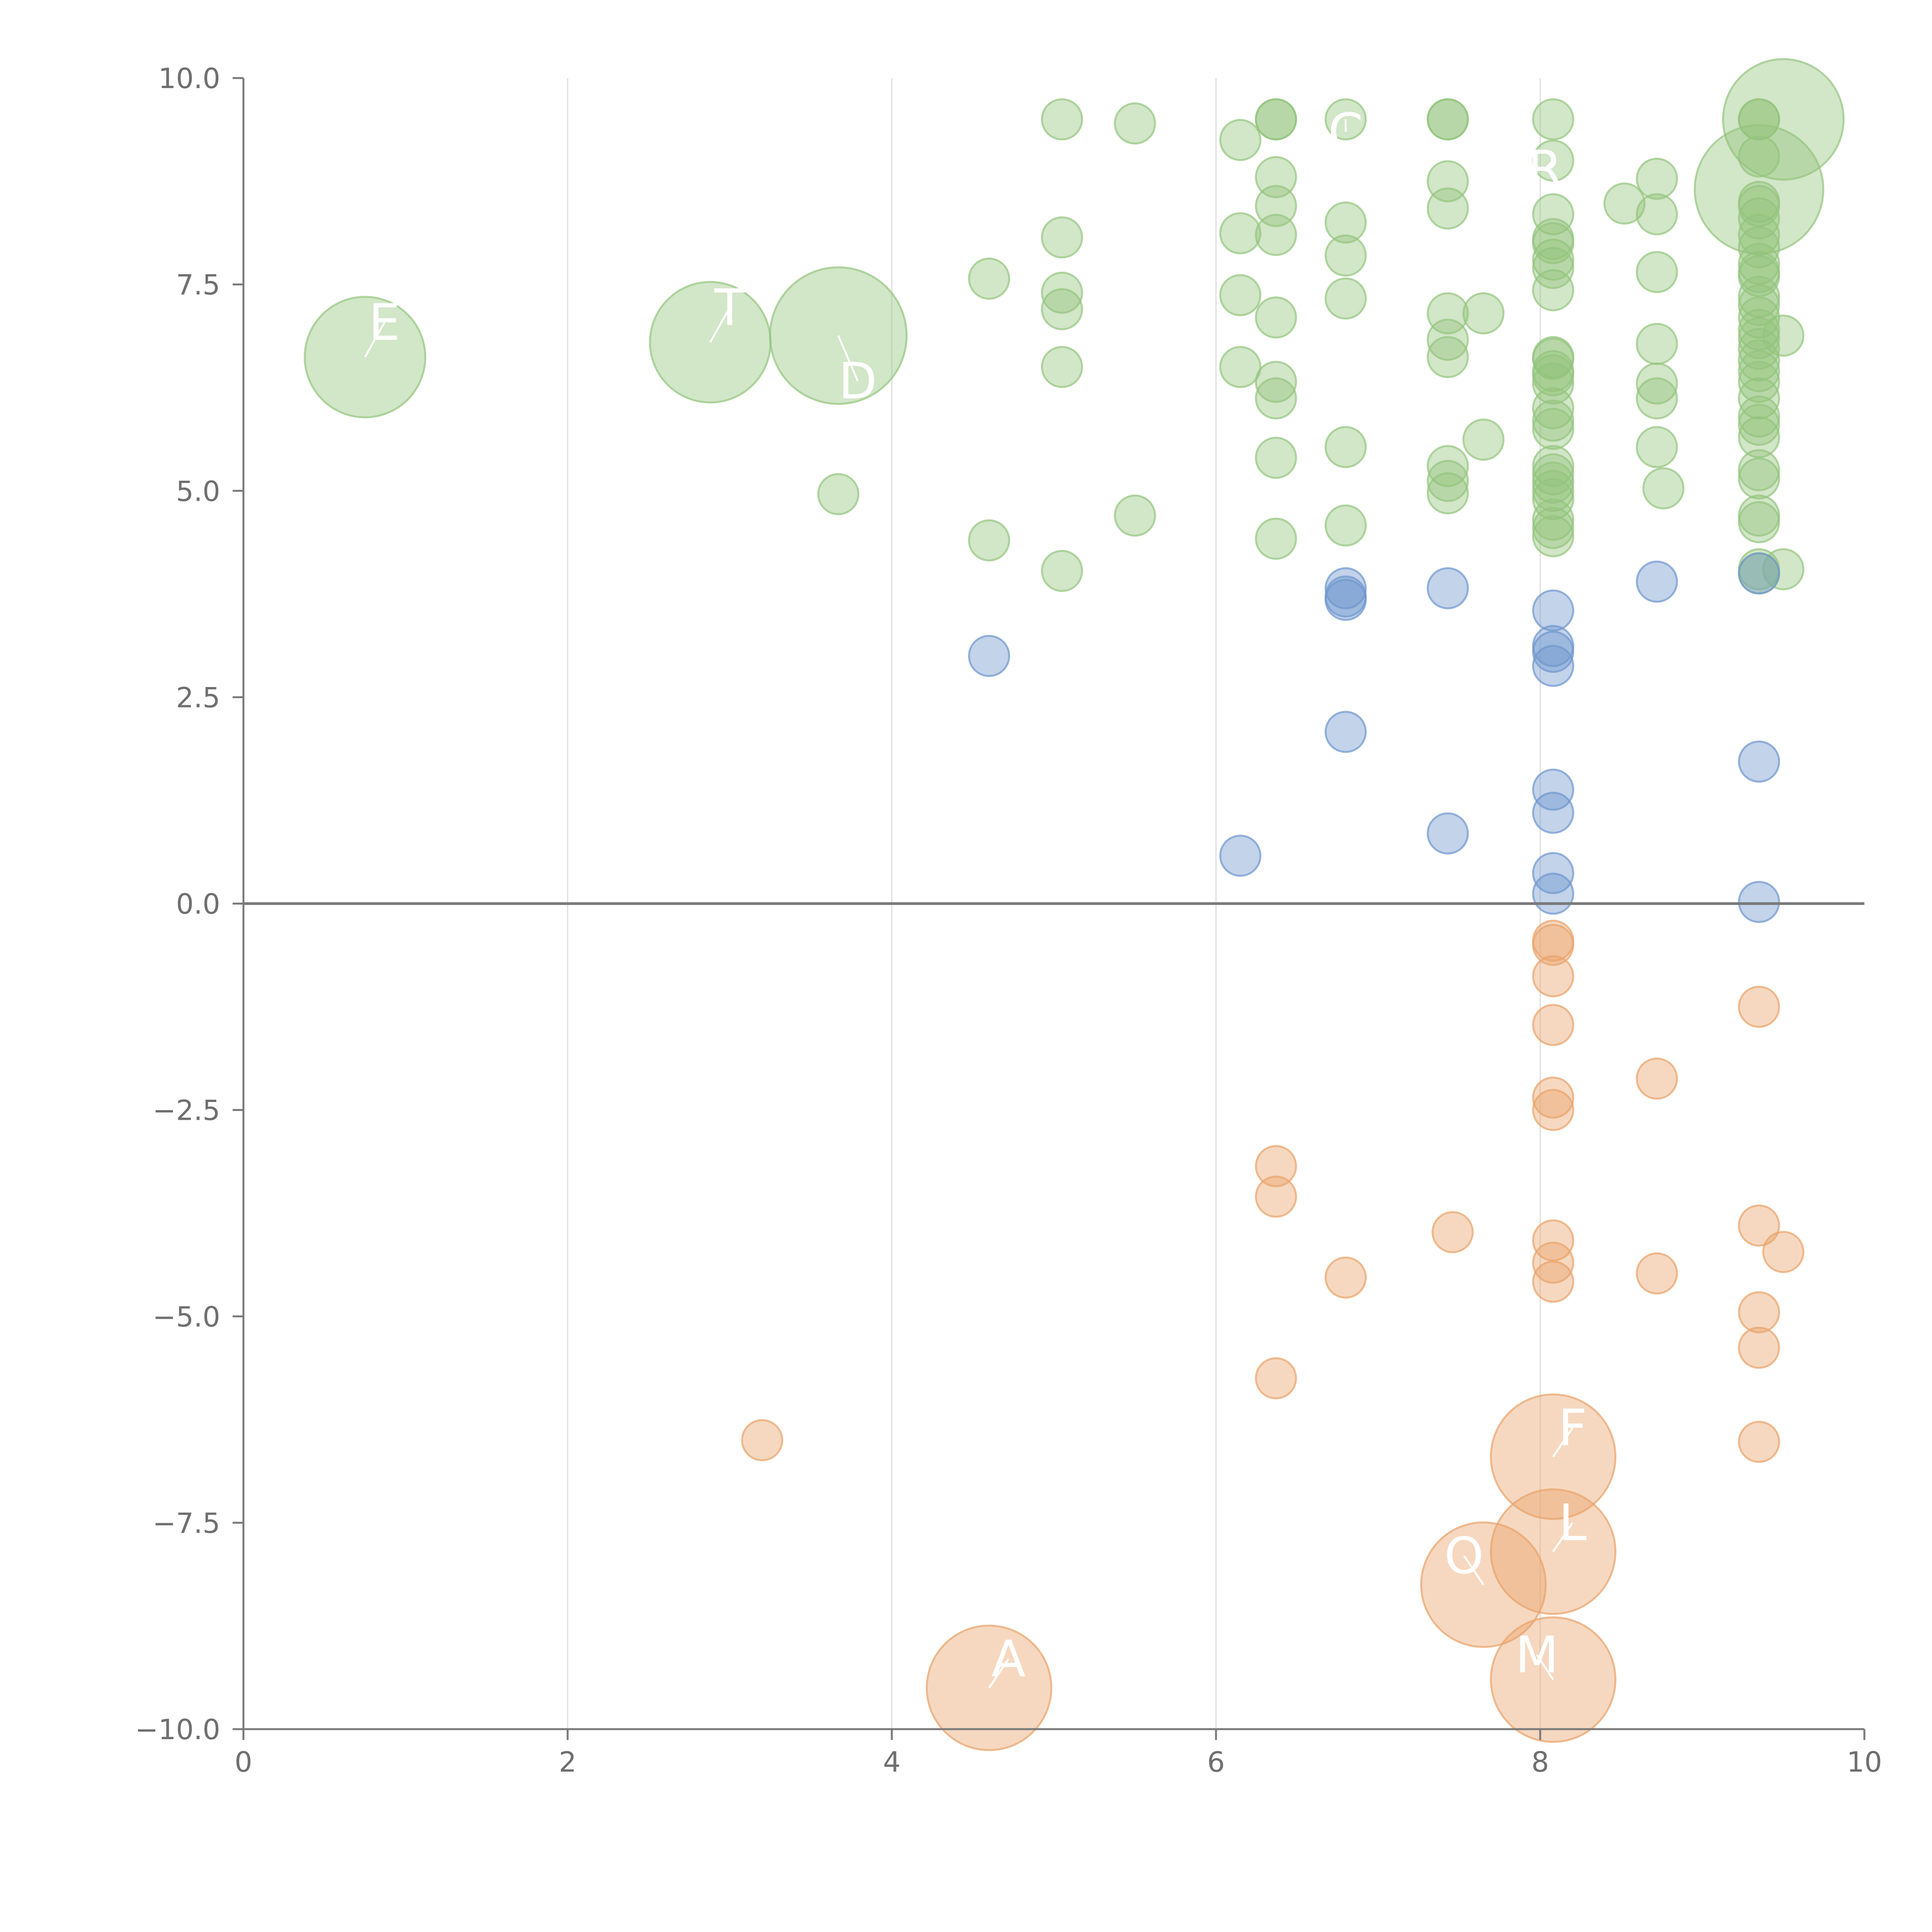 This screenshot has height=1932, width=1932. Describe the element at coordinates (568, 1762) in the screenshot. I see `x-tick-label: 2` at that location.